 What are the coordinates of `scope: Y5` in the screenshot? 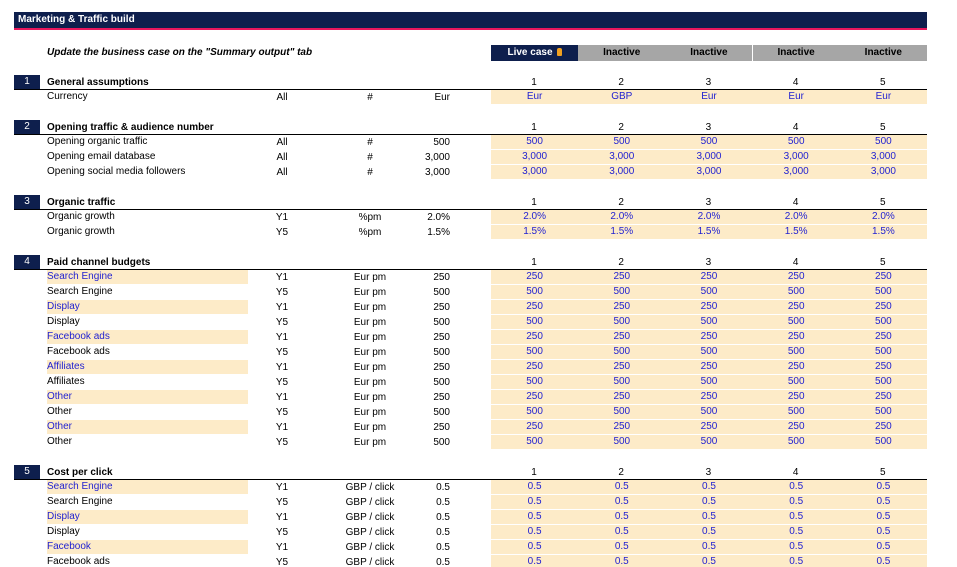 It's located at (282, 322).